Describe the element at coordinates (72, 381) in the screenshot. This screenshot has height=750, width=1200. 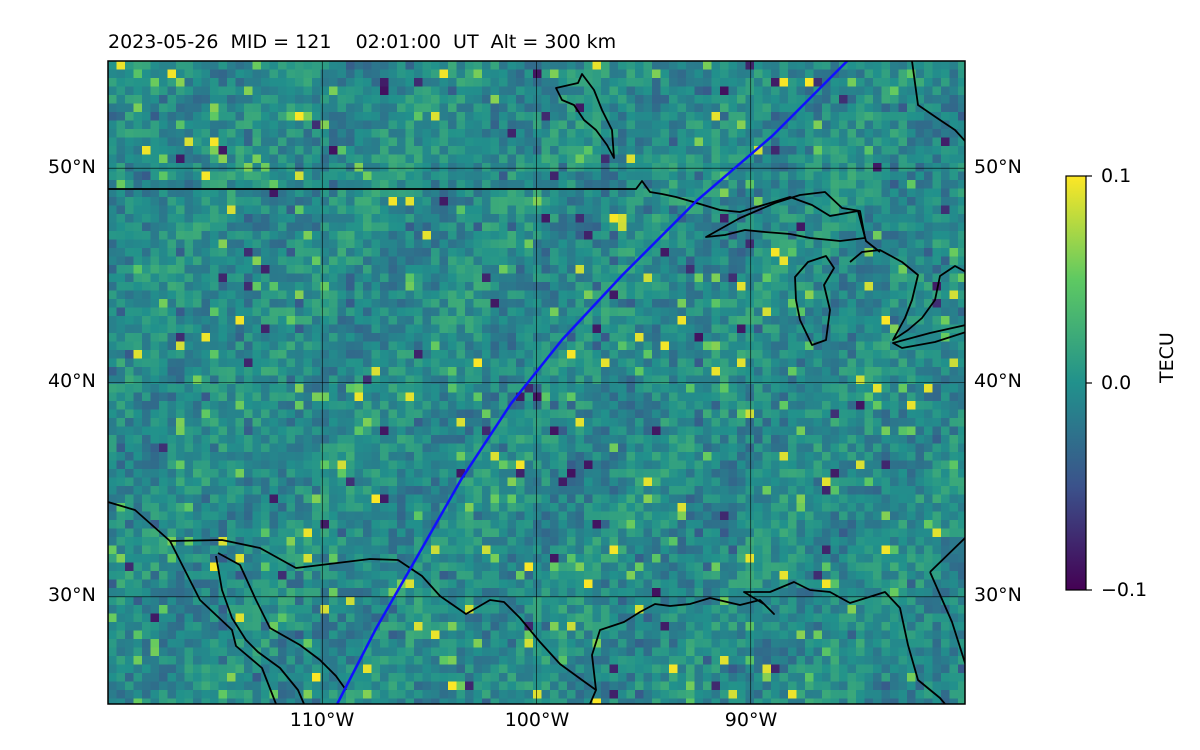
I see `lat-label-left-40: 40°N` at that location.